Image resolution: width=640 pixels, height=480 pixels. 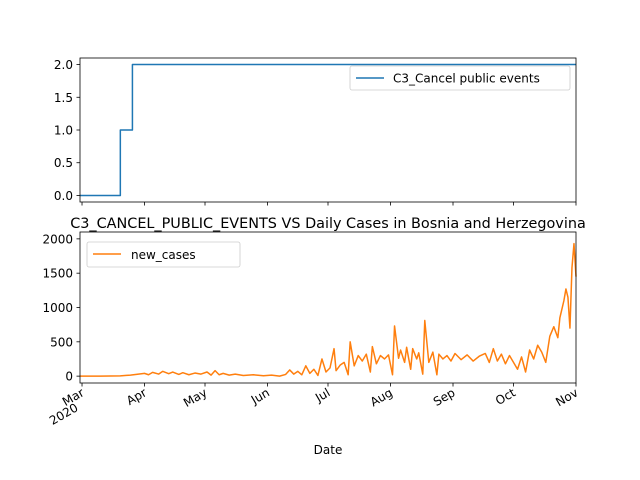 What do you see at coordinates (466, 79) in the screenshot?
I see `top-legend-label: C3_Cancel public events` at bounding box center [466, 79].